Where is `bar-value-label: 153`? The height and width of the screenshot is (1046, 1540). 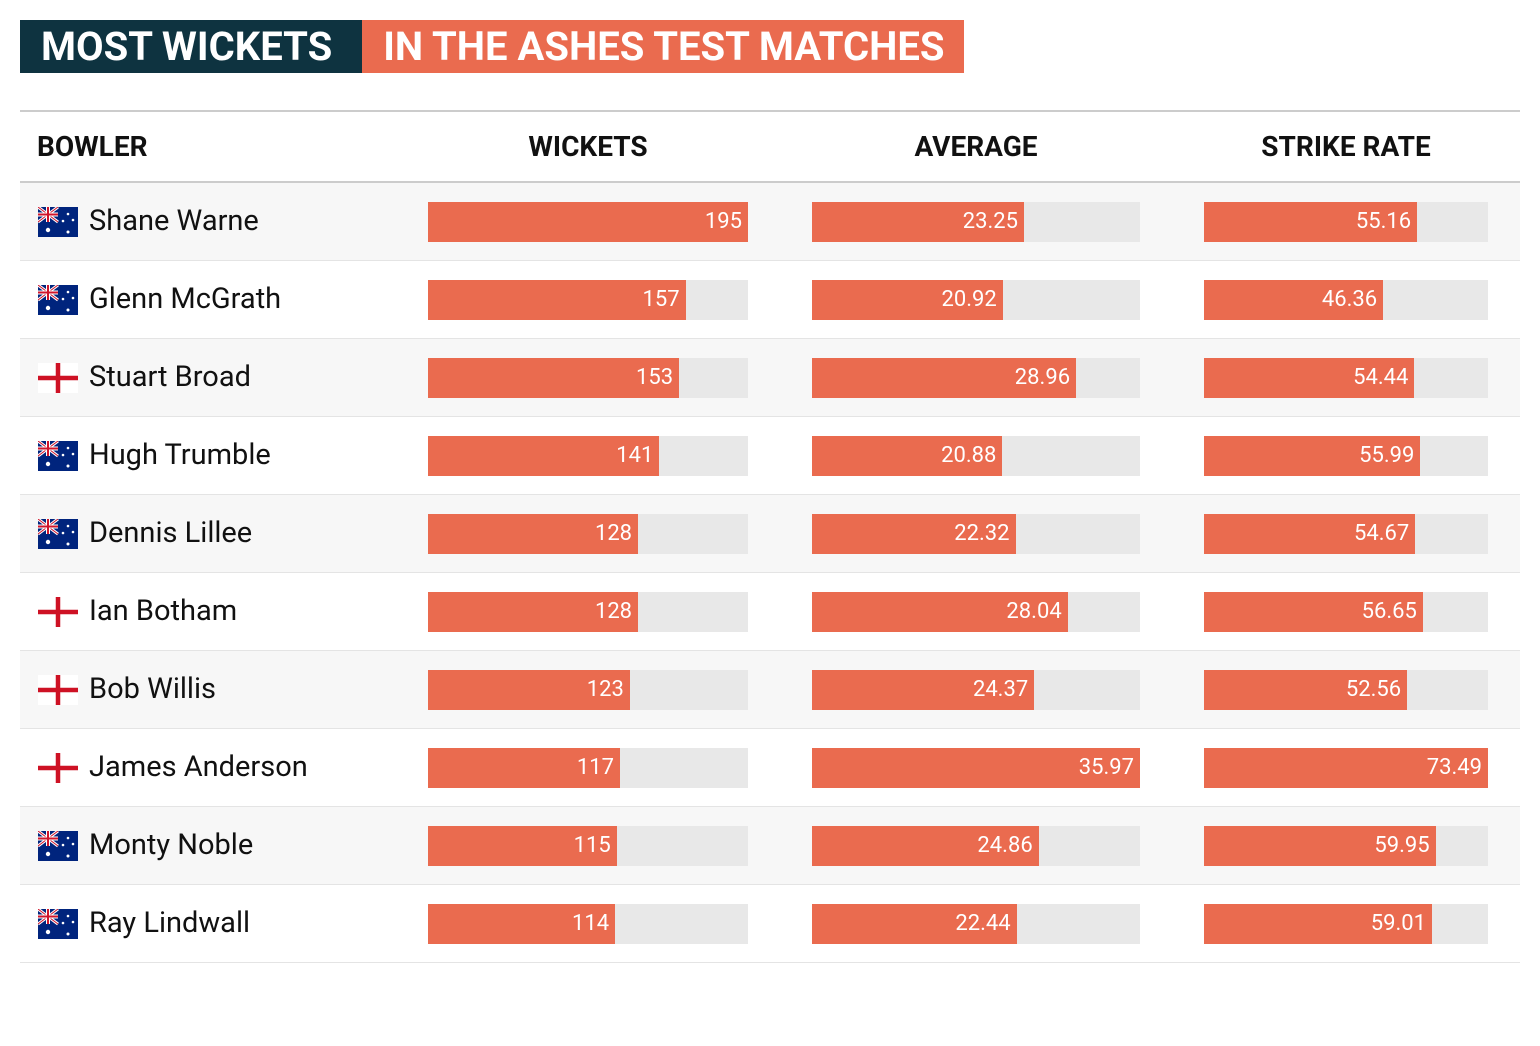 bar-value-label: 153 is located at coordinates (654, 377).